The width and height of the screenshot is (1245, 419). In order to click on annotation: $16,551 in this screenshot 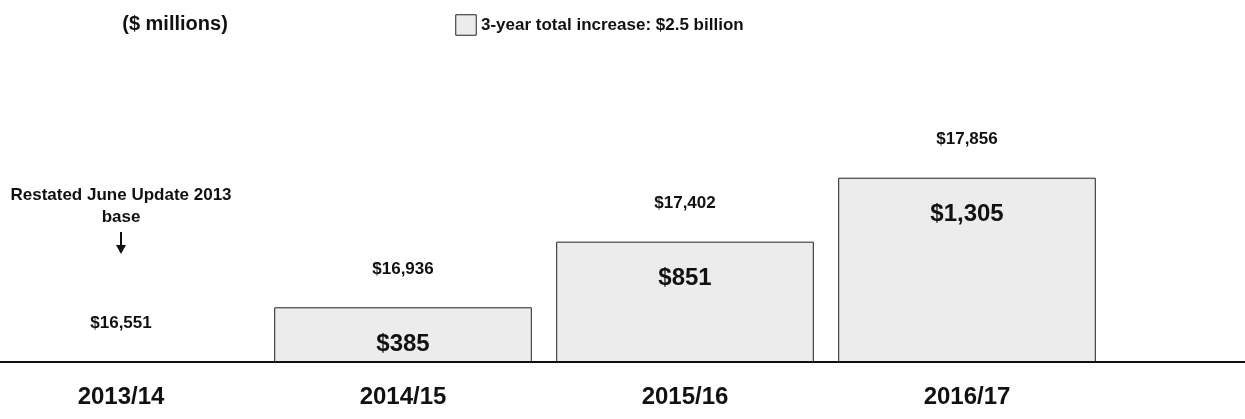, I will do `click(121, 322)`.